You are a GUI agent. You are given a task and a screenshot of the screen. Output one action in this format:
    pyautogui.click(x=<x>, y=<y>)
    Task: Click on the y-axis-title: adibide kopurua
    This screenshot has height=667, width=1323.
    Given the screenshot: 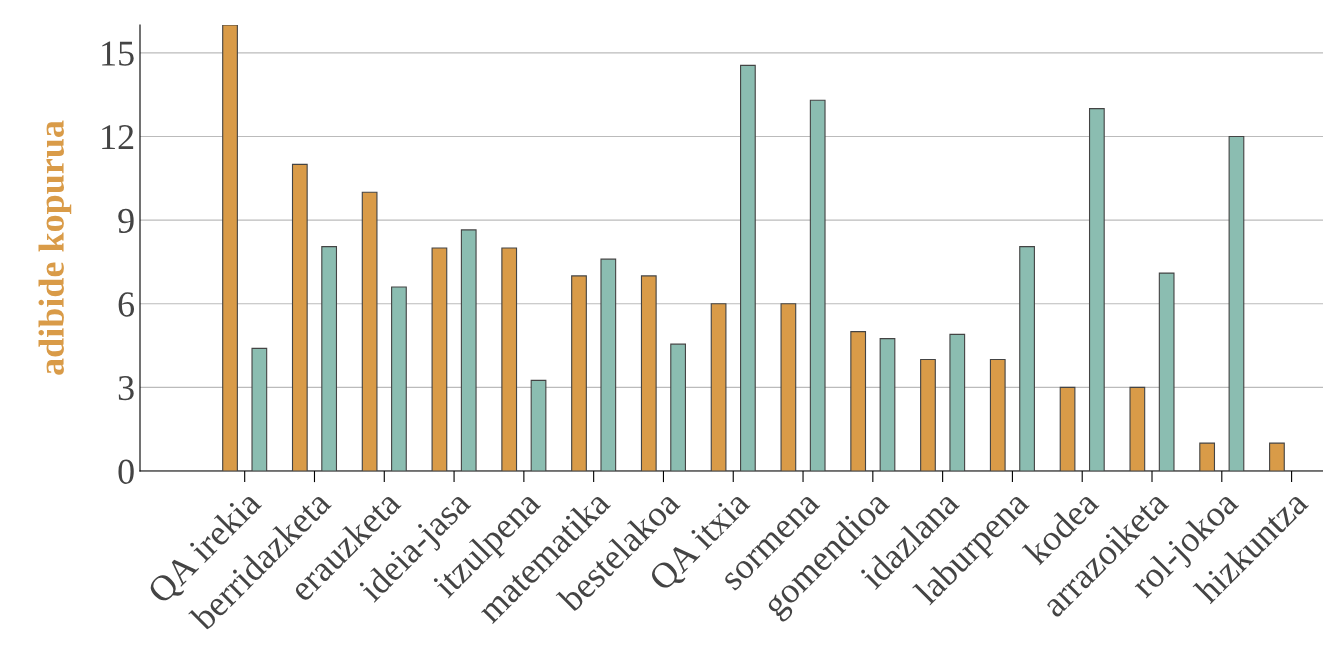 What is the action you would take?
    pyautogui.click(x=55, y=247)
    